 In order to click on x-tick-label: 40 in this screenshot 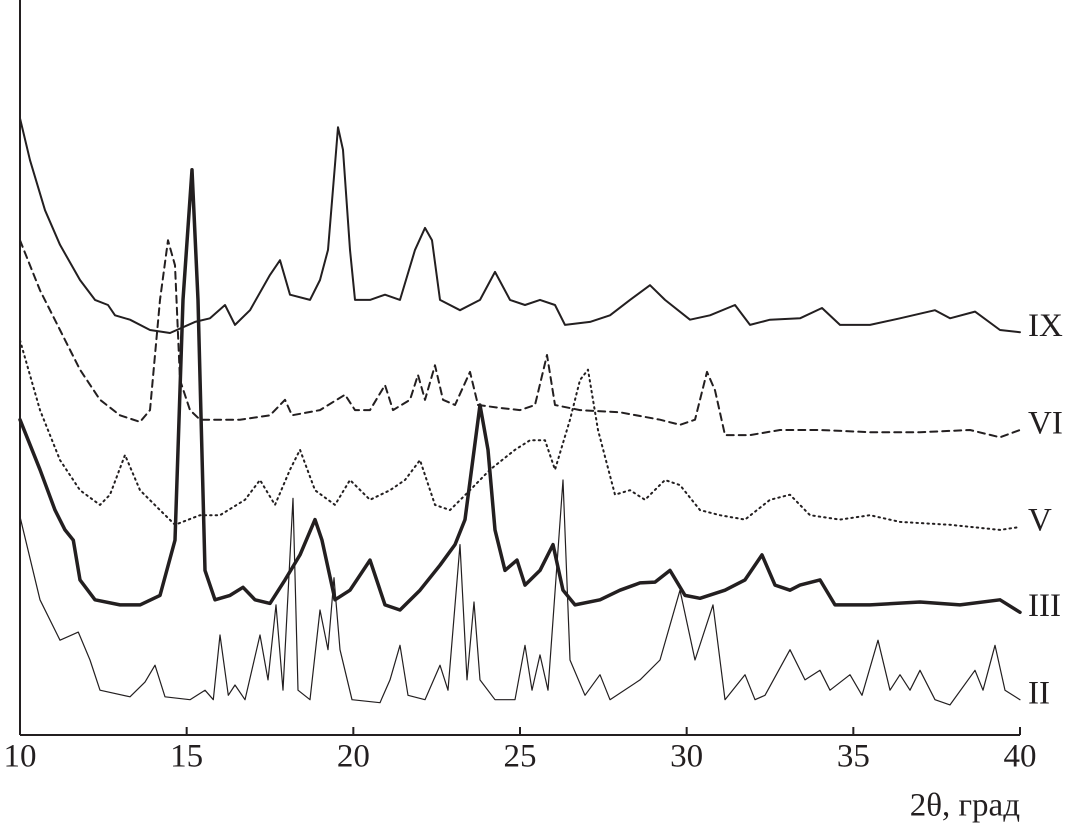, I will do `click(1020, 757)`.